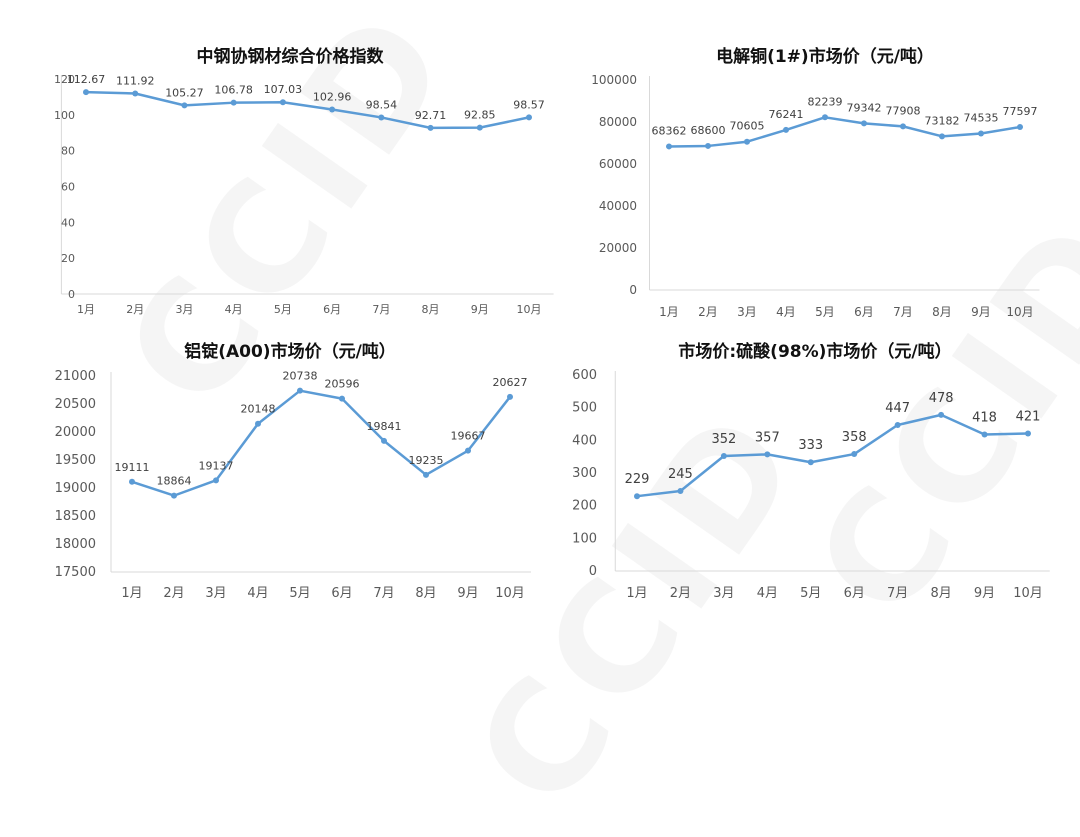  I want to click on x-tick-label: 3月, so click(747, 312).